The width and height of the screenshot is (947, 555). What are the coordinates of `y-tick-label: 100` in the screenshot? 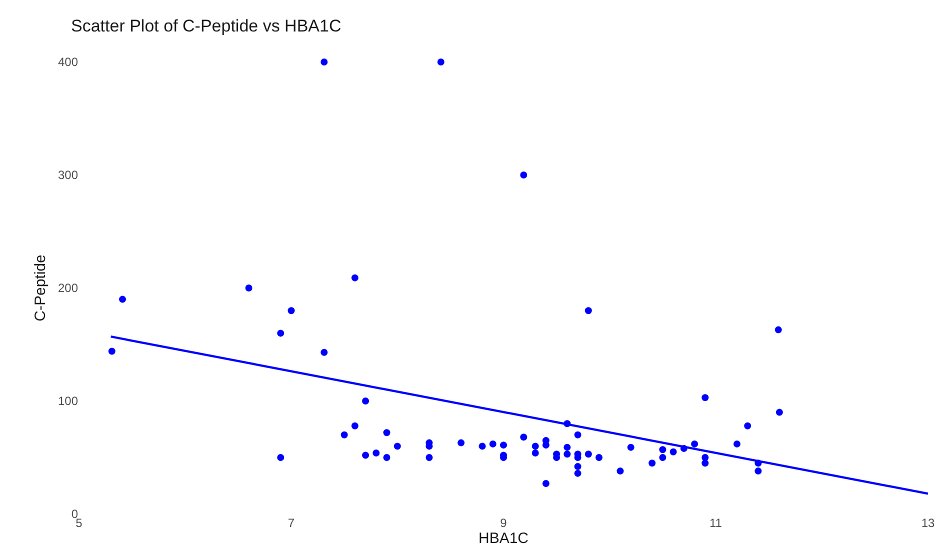 It's located at (68, 401).